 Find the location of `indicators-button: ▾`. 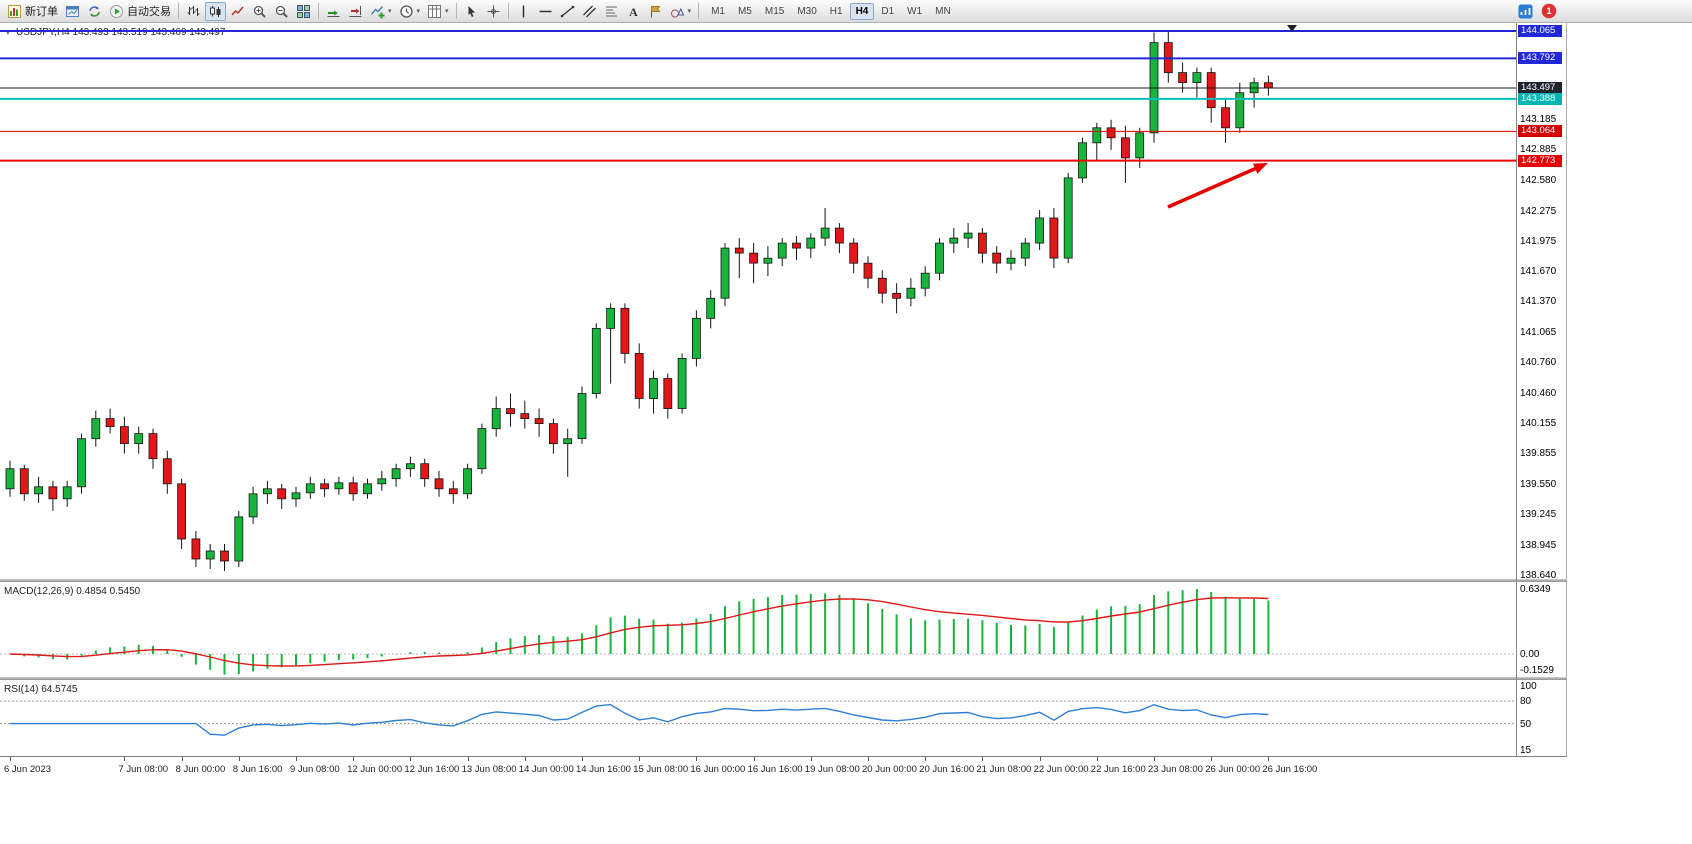

indicators-button: ▾ is located at coordinates (381, 11).